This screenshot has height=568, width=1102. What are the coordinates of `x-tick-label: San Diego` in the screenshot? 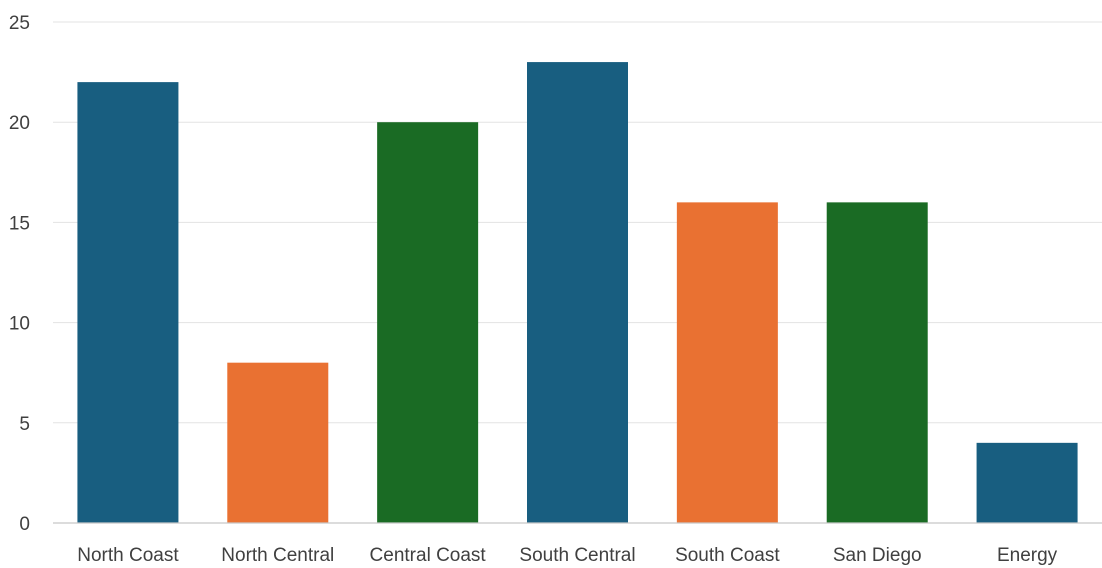 It's located at (877, 555).